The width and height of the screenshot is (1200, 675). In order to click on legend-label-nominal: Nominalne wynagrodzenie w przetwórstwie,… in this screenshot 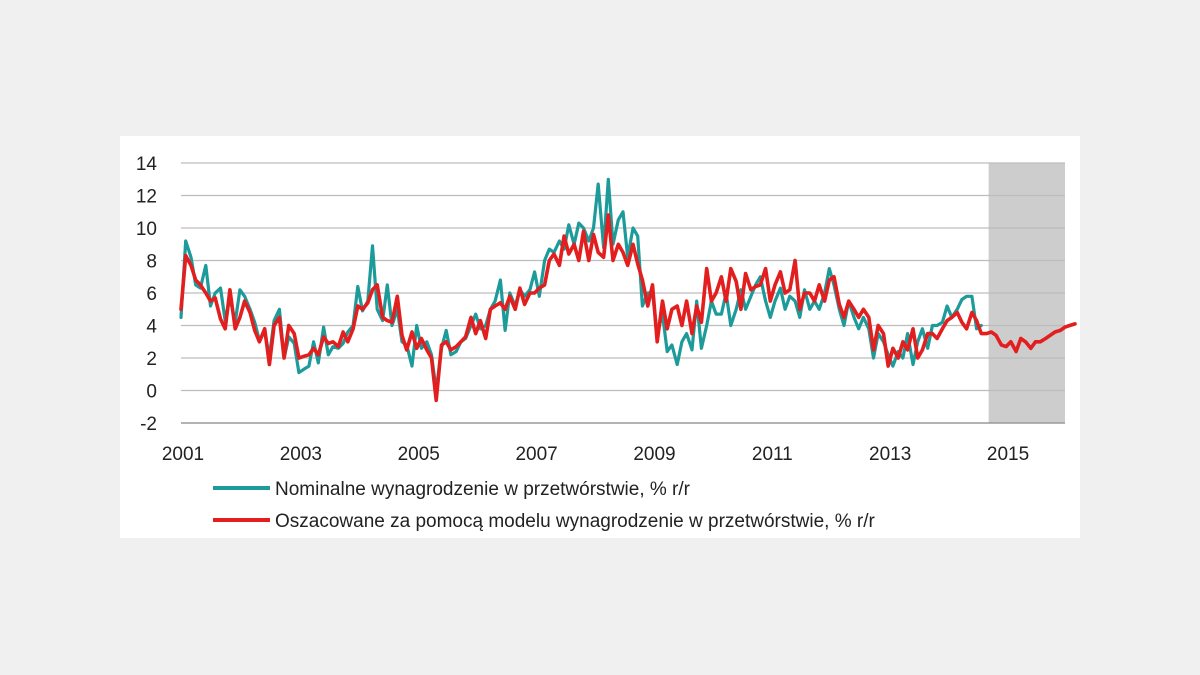, I will do `click(483, 489)`.